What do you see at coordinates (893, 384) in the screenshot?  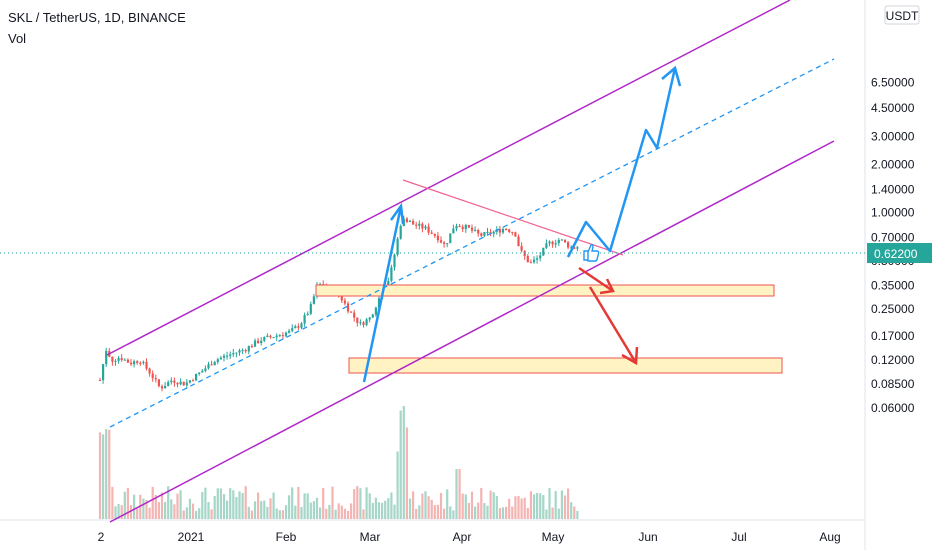 I see `price-tick-12: 0.08500` at bounding box center [893, 384].